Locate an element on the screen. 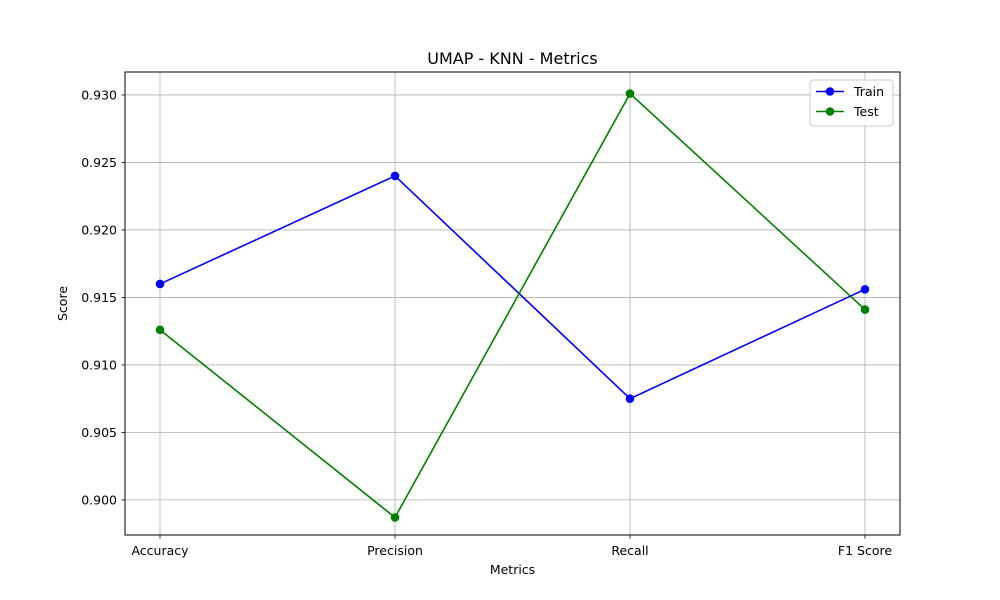 This screenshot has width=1000, height=600. x-tick-label: Precision is located at coordinates (395, 550).